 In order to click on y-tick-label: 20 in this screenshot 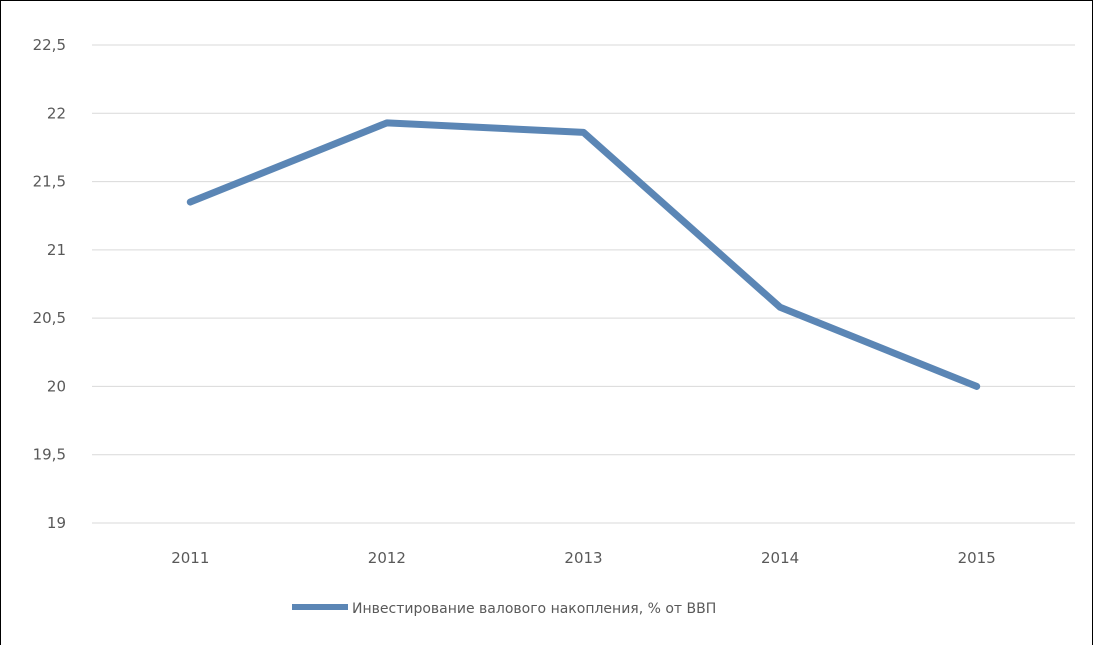, I will do `click(56, 386)`.